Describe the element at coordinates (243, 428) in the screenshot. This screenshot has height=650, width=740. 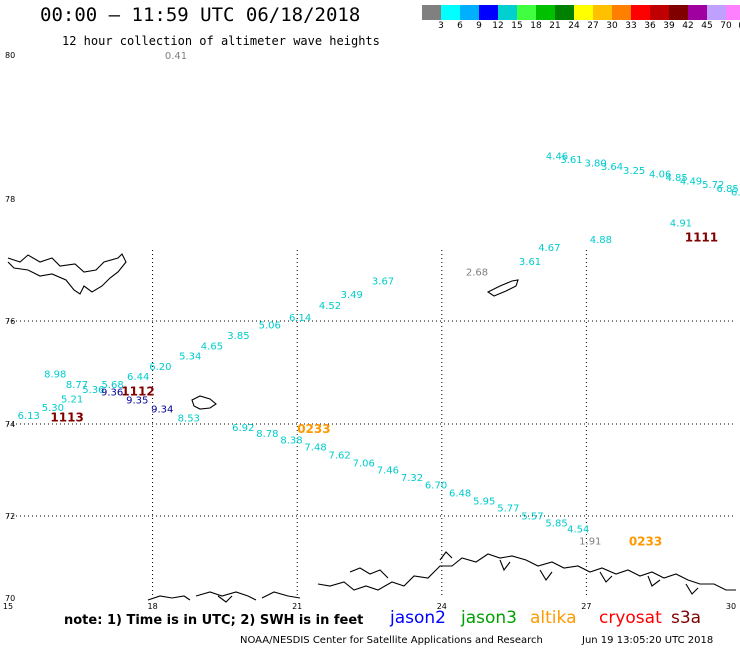
I see `wave-height-label: 6.92` at that location.